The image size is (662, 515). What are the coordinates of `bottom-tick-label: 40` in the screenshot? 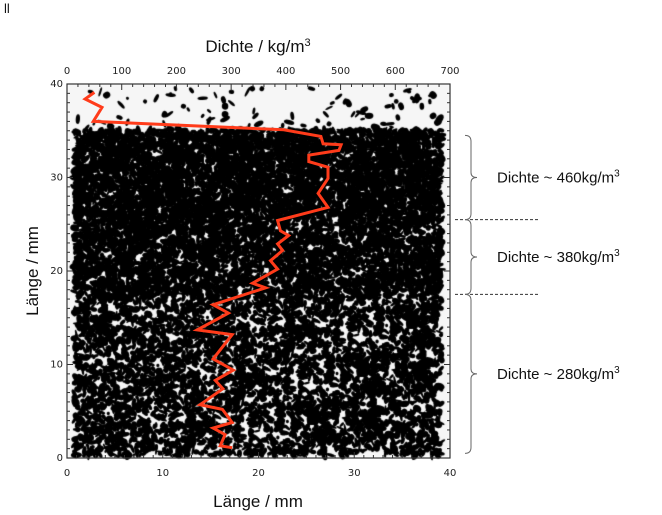 It's located at (450, 473).